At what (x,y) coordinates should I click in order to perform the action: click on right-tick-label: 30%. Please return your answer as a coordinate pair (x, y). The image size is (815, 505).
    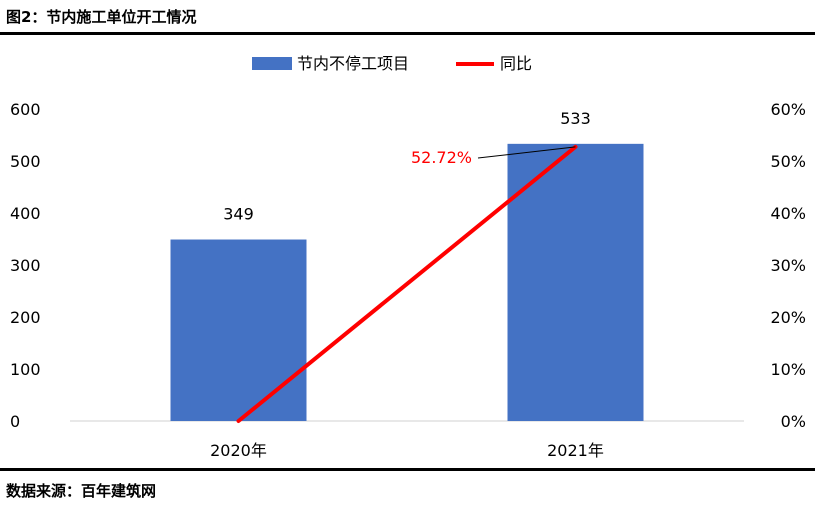
    Looking at the image, I should click on (788, 265).